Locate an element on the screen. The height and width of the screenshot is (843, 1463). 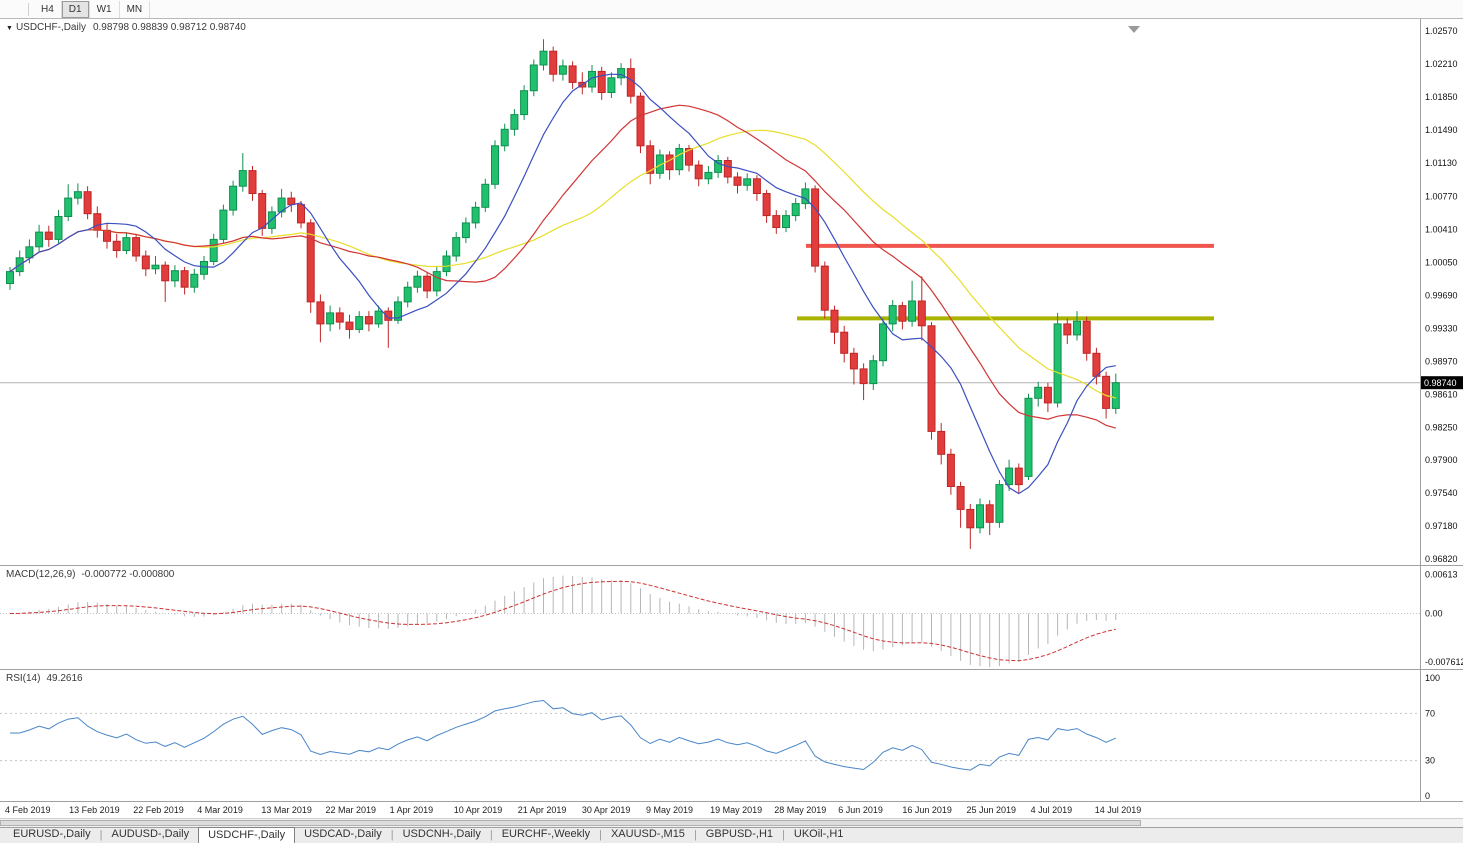
date-label: 9 May 2019 is located at coordinates (670, 810).